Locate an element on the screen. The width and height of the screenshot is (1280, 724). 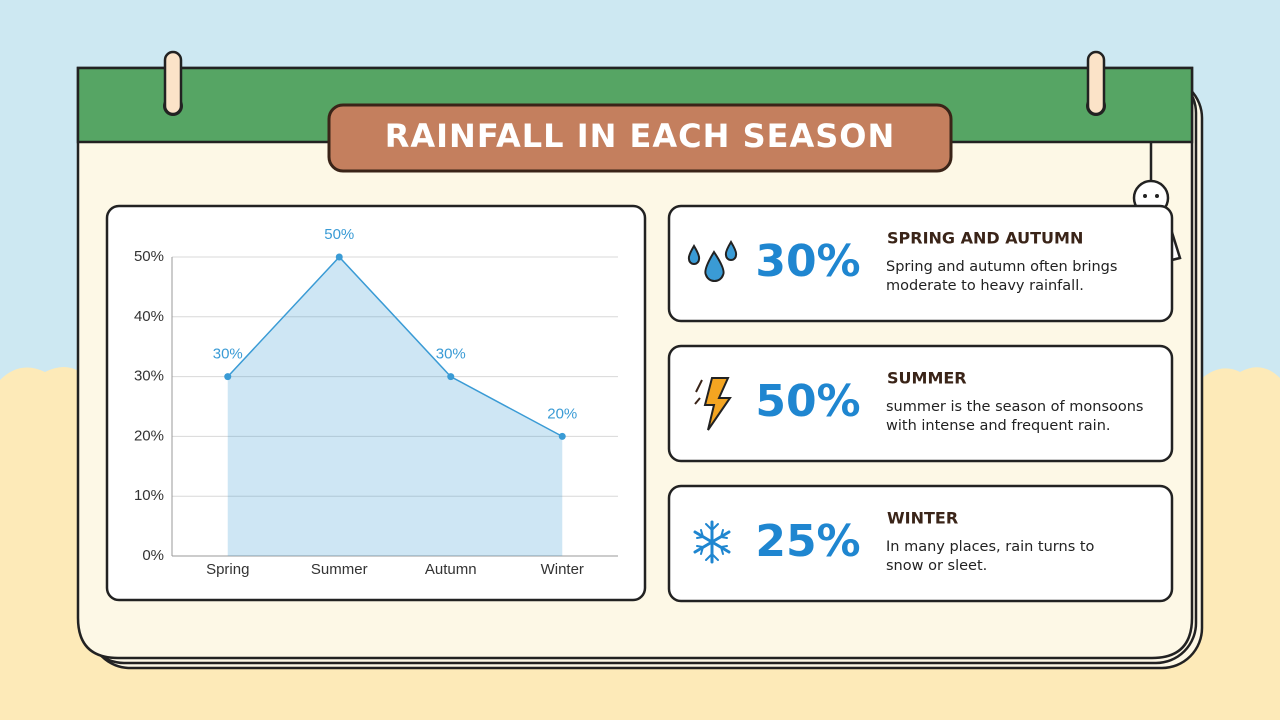
card-text: summer is the season of monsoons is located at coordinates (1014, 407).